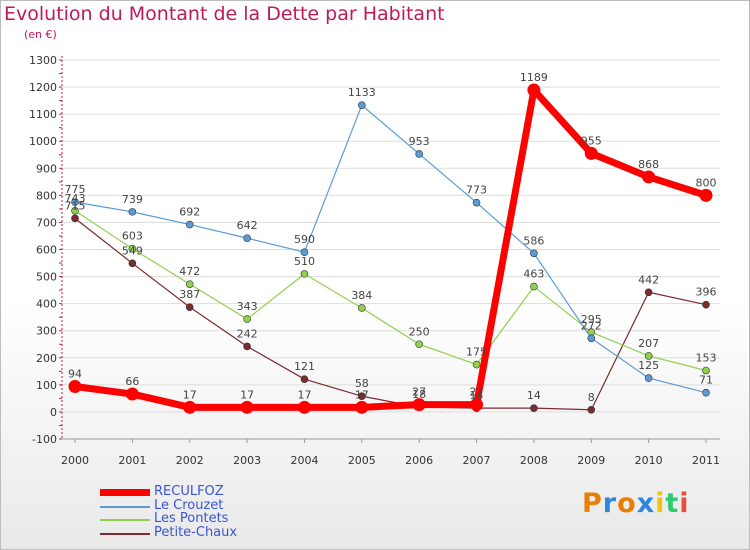 This screenshot has width=750, height=550. Describe the element at coordinates (706, 292) in the screenshot. I see `data-label: 396` at that location.